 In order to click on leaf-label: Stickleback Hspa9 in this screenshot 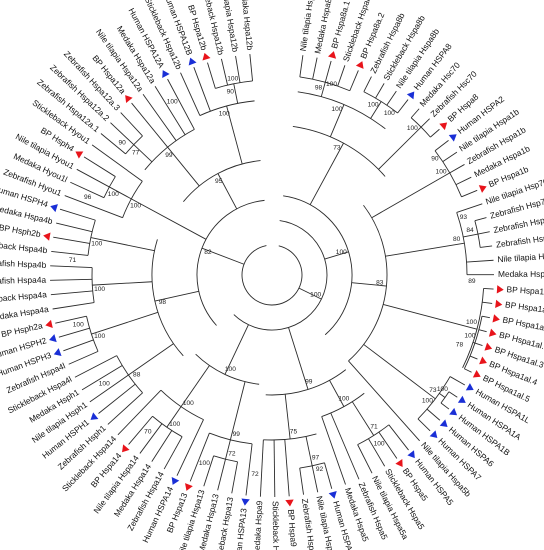, I will do `click(276, 525)`.